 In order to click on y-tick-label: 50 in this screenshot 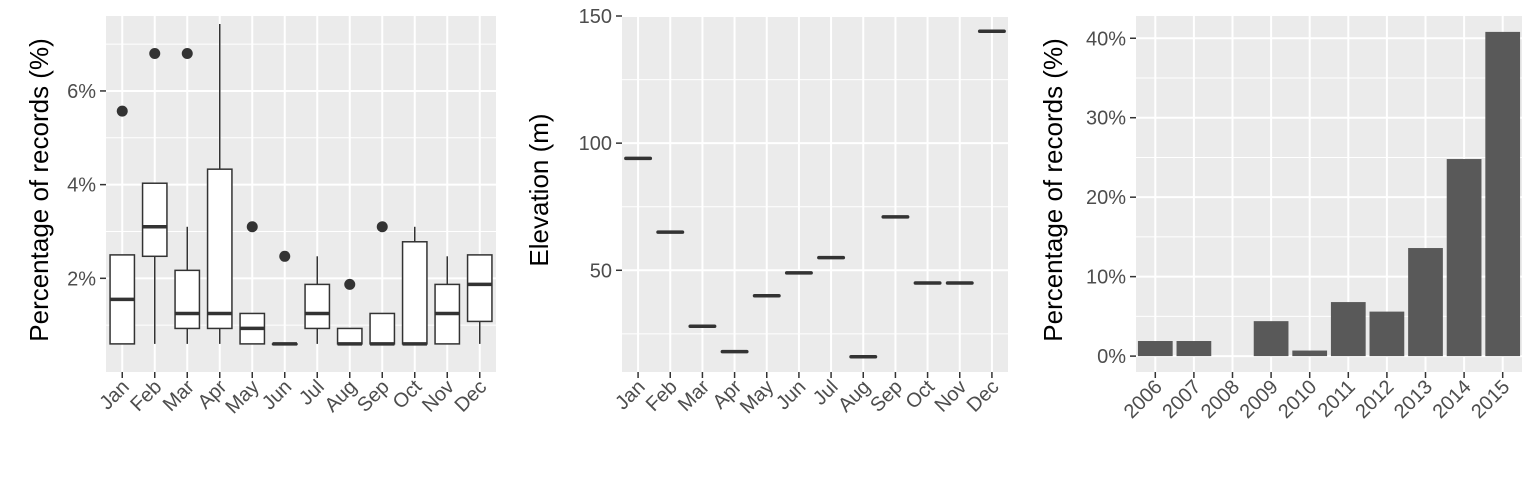, I will do `click(601, 271)`.